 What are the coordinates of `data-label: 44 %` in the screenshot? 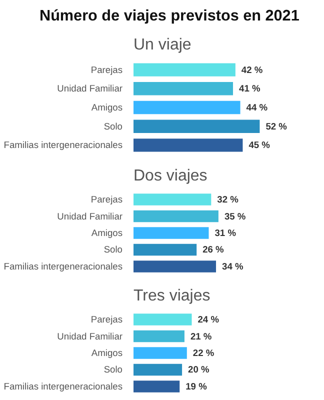 It's located at (257, 107).